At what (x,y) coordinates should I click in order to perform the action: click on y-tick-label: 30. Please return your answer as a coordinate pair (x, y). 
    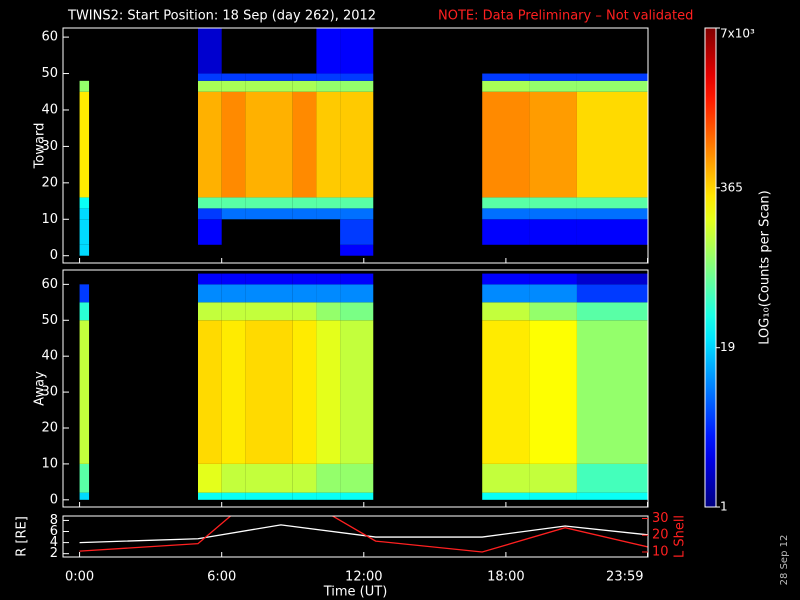
    Looking at the image, I should click on (49, 146).